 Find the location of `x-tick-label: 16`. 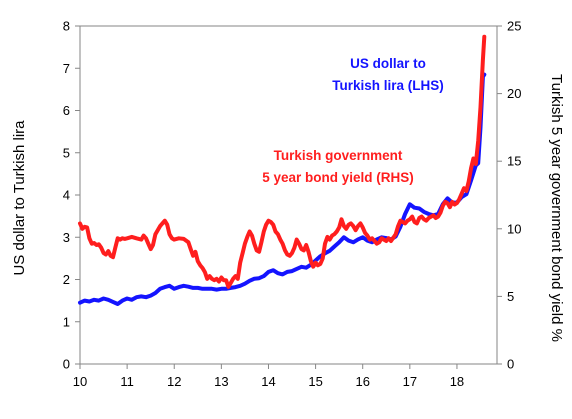

x-tick-label: 16 is located at coordinates (362, 381).